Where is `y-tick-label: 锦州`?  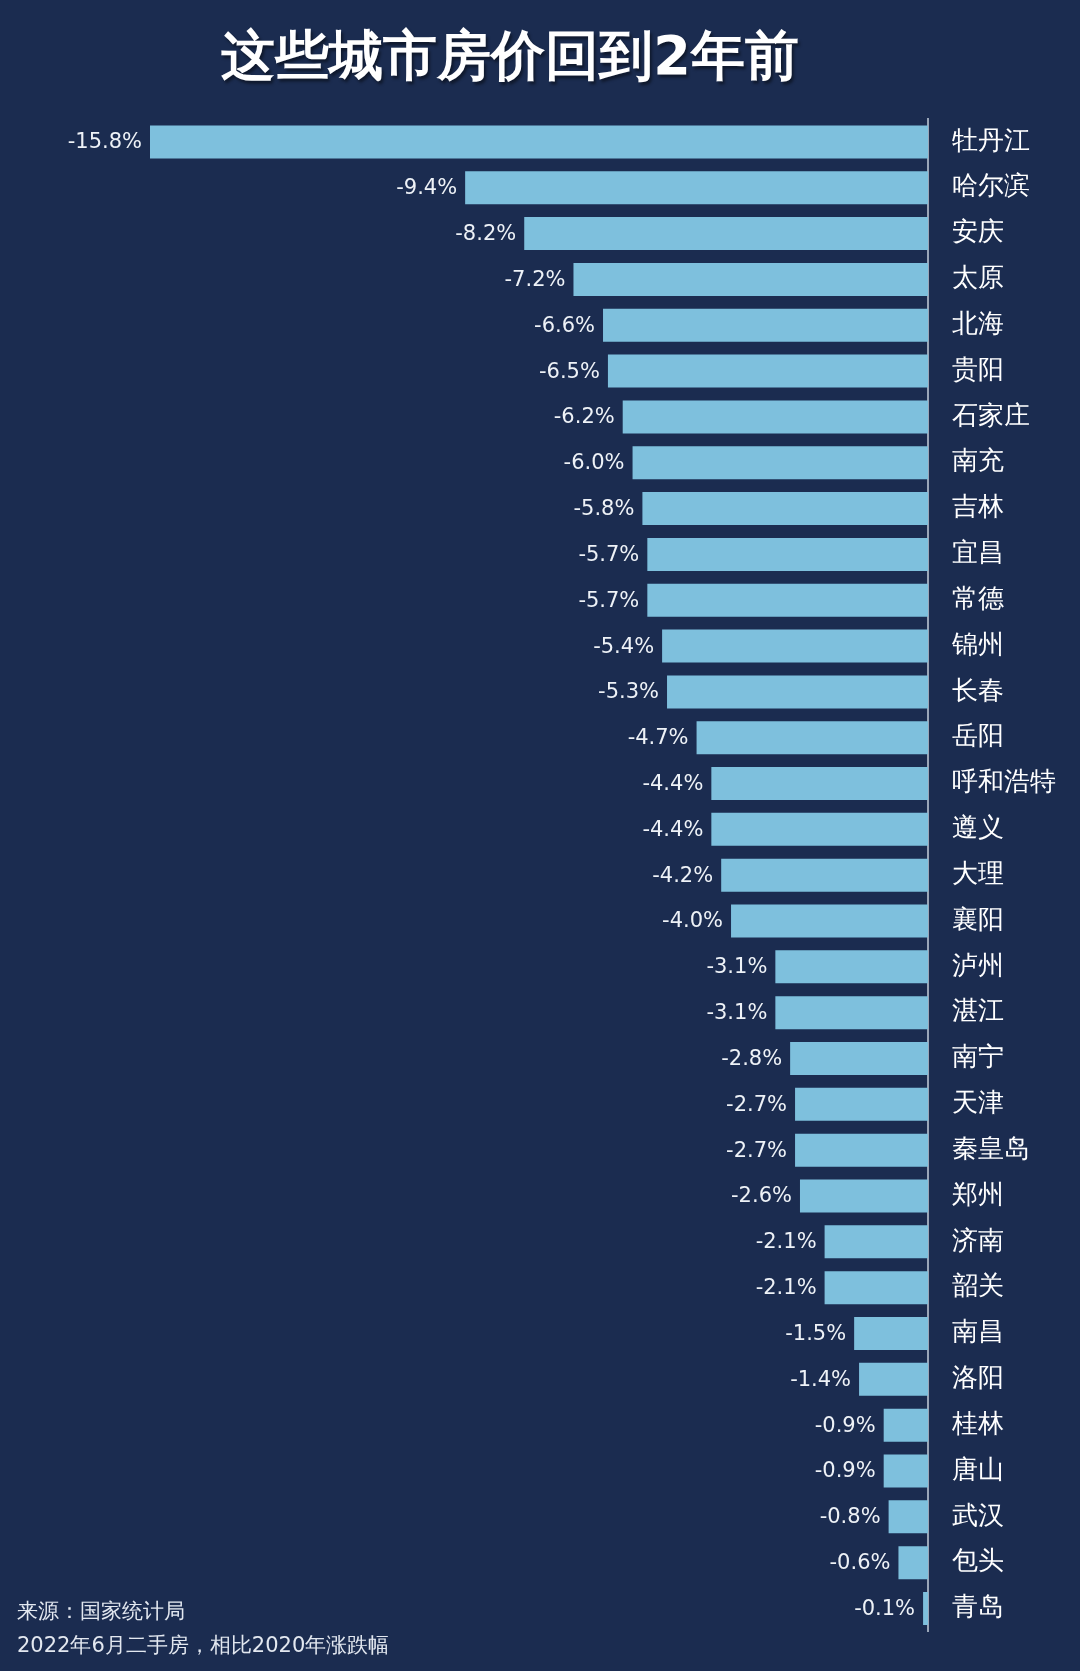 y-tick-label: 锦州 is located at coordinates (977, 643).